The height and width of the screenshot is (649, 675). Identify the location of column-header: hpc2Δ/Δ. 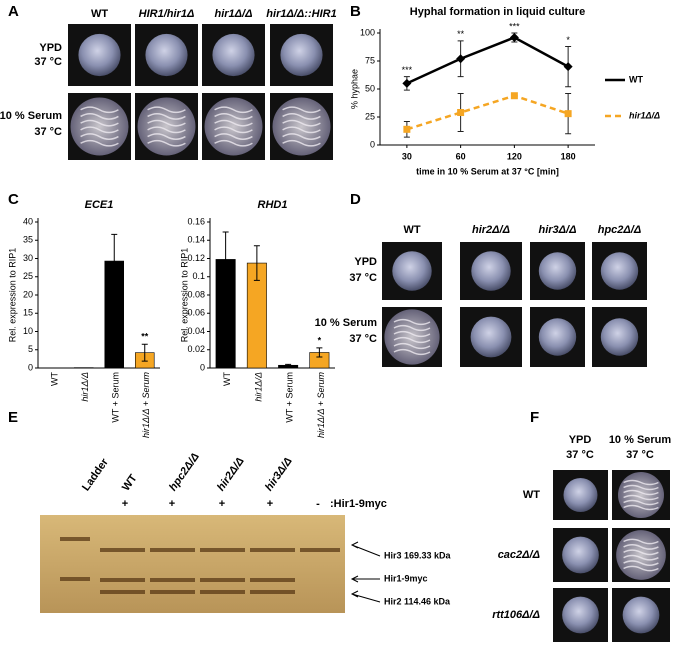
(620, 230).